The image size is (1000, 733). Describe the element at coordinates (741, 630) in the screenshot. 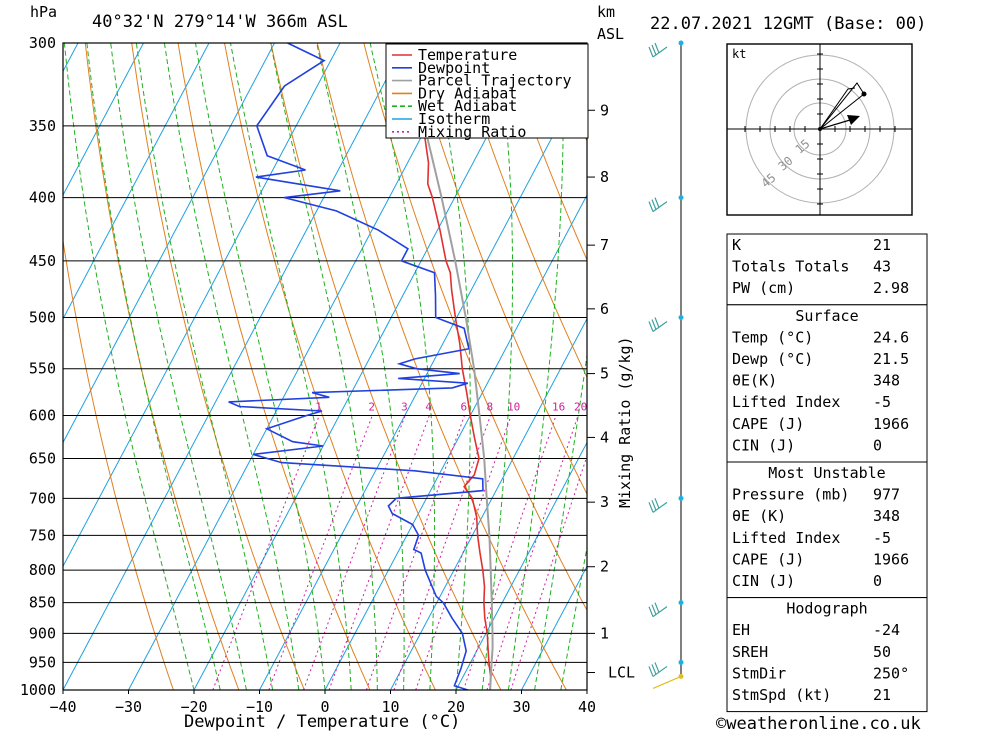

I see `hodograph-index-label: EH` at that location.